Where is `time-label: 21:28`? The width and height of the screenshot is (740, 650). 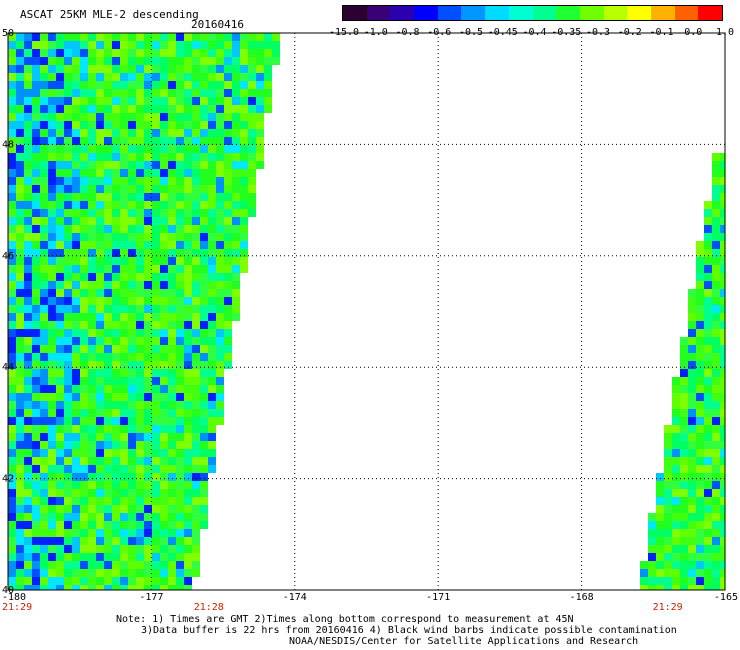
time-label: 21:28 is located at coordinates (209, 606).